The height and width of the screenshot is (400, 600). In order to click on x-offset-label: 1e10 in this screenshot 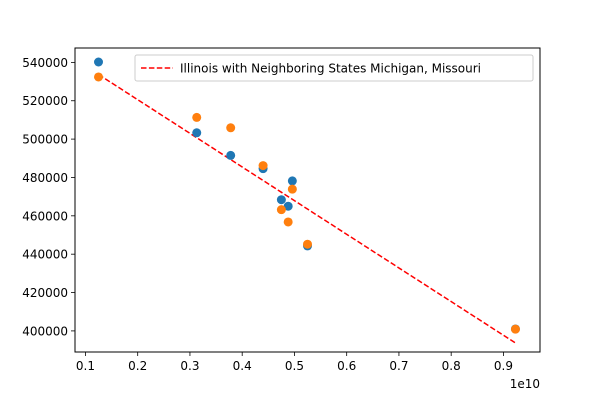, I will do `click(525, 384)`.